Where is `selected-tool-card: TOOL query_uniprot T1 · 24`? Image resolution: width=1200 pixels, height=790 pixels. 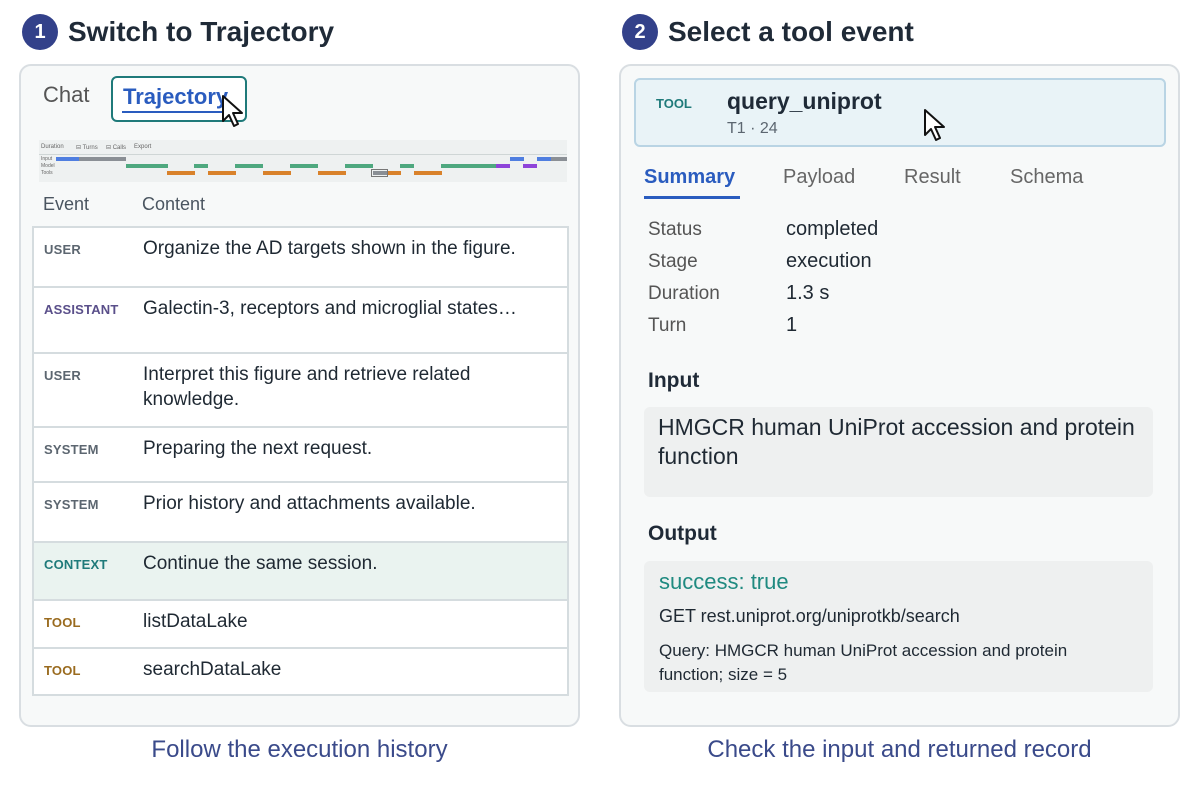
selected-tool-card: TOOL query_uniprot T1 · 24 is located at coordinates (900, 112).